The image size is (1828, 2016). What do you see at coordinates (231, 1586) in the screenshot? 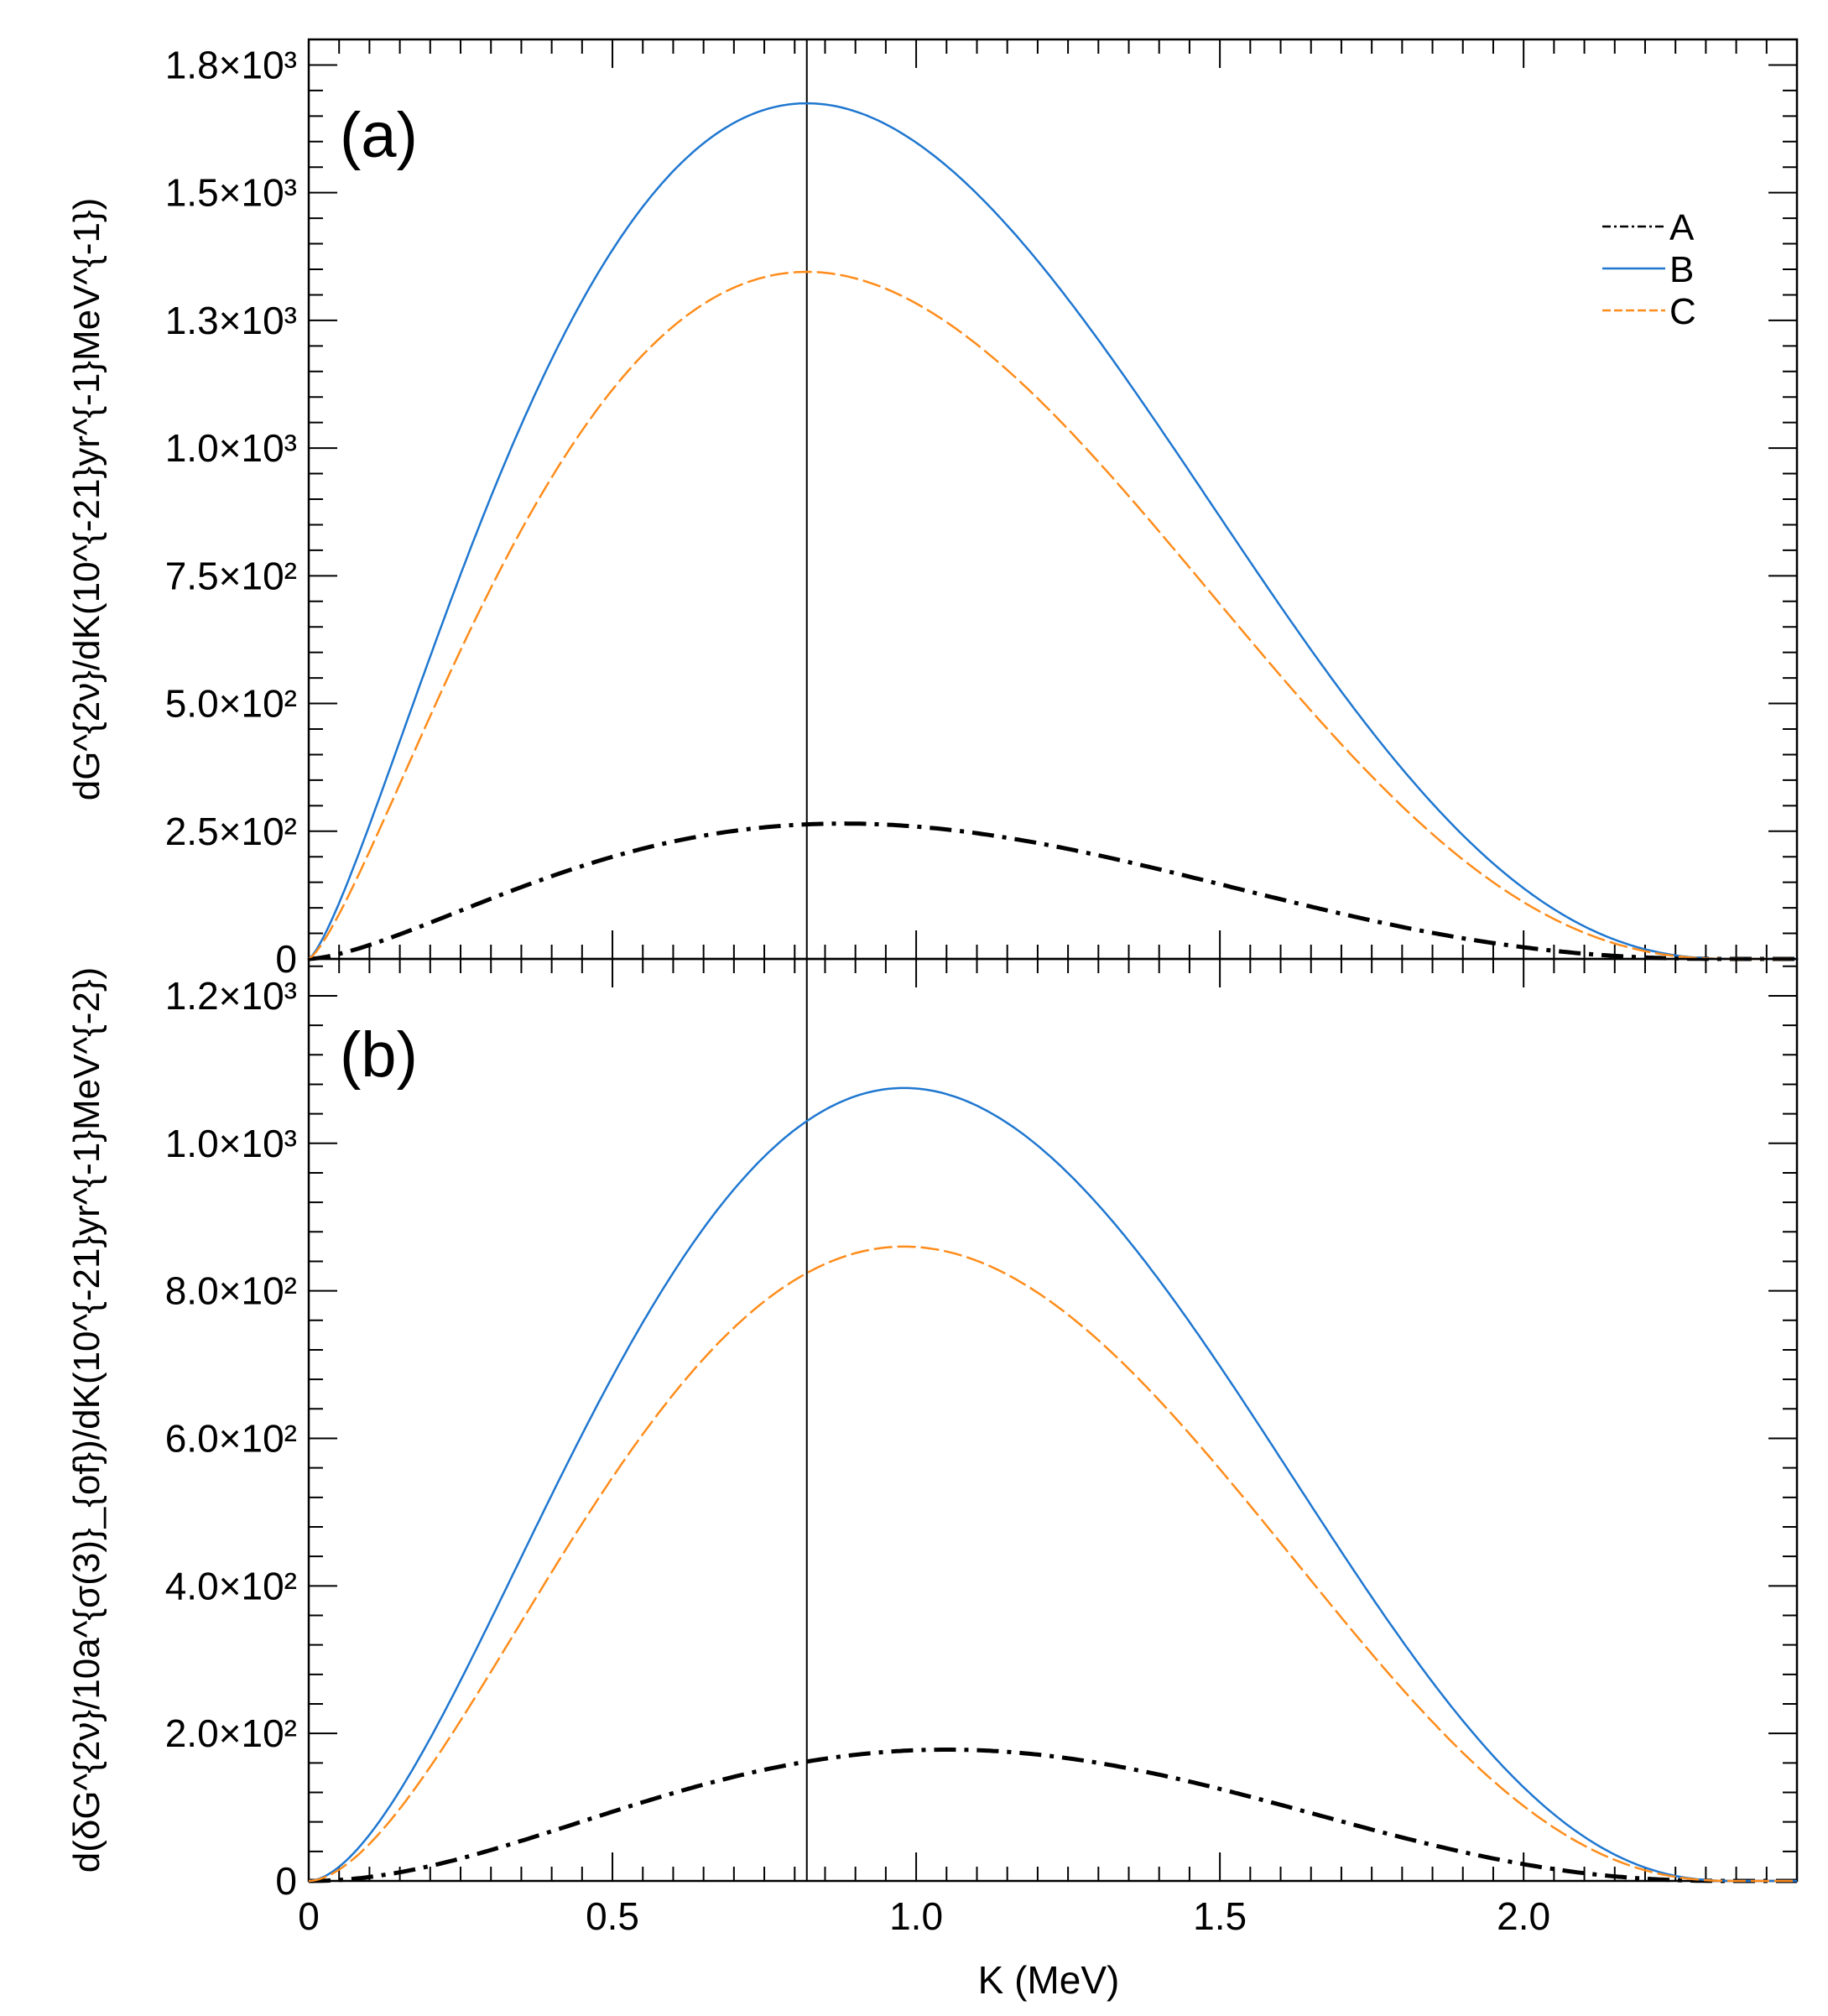
I see `y-tick-label: 4.0×10²` at bounding box center [231, 1586].